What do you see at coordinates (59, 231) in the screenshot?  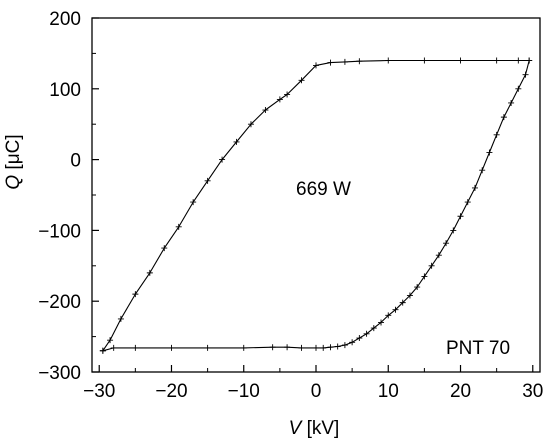 I see `y-tick-label: −100` at bounding box center [59, 231].